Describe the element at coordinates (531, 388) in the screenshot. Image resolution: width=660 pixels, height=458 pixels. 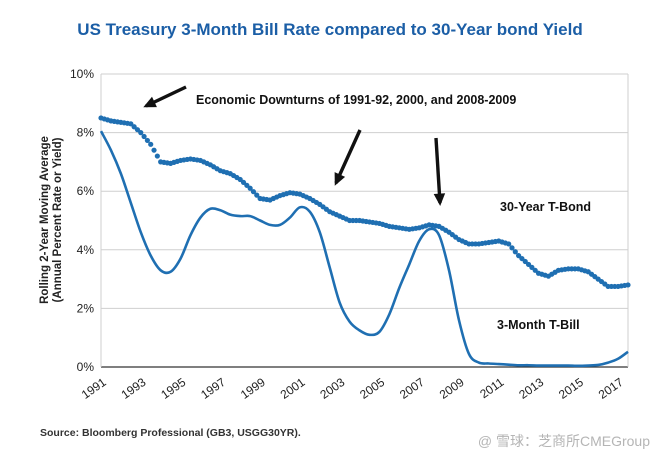
I see `x-tick-label: 2013` at that location.